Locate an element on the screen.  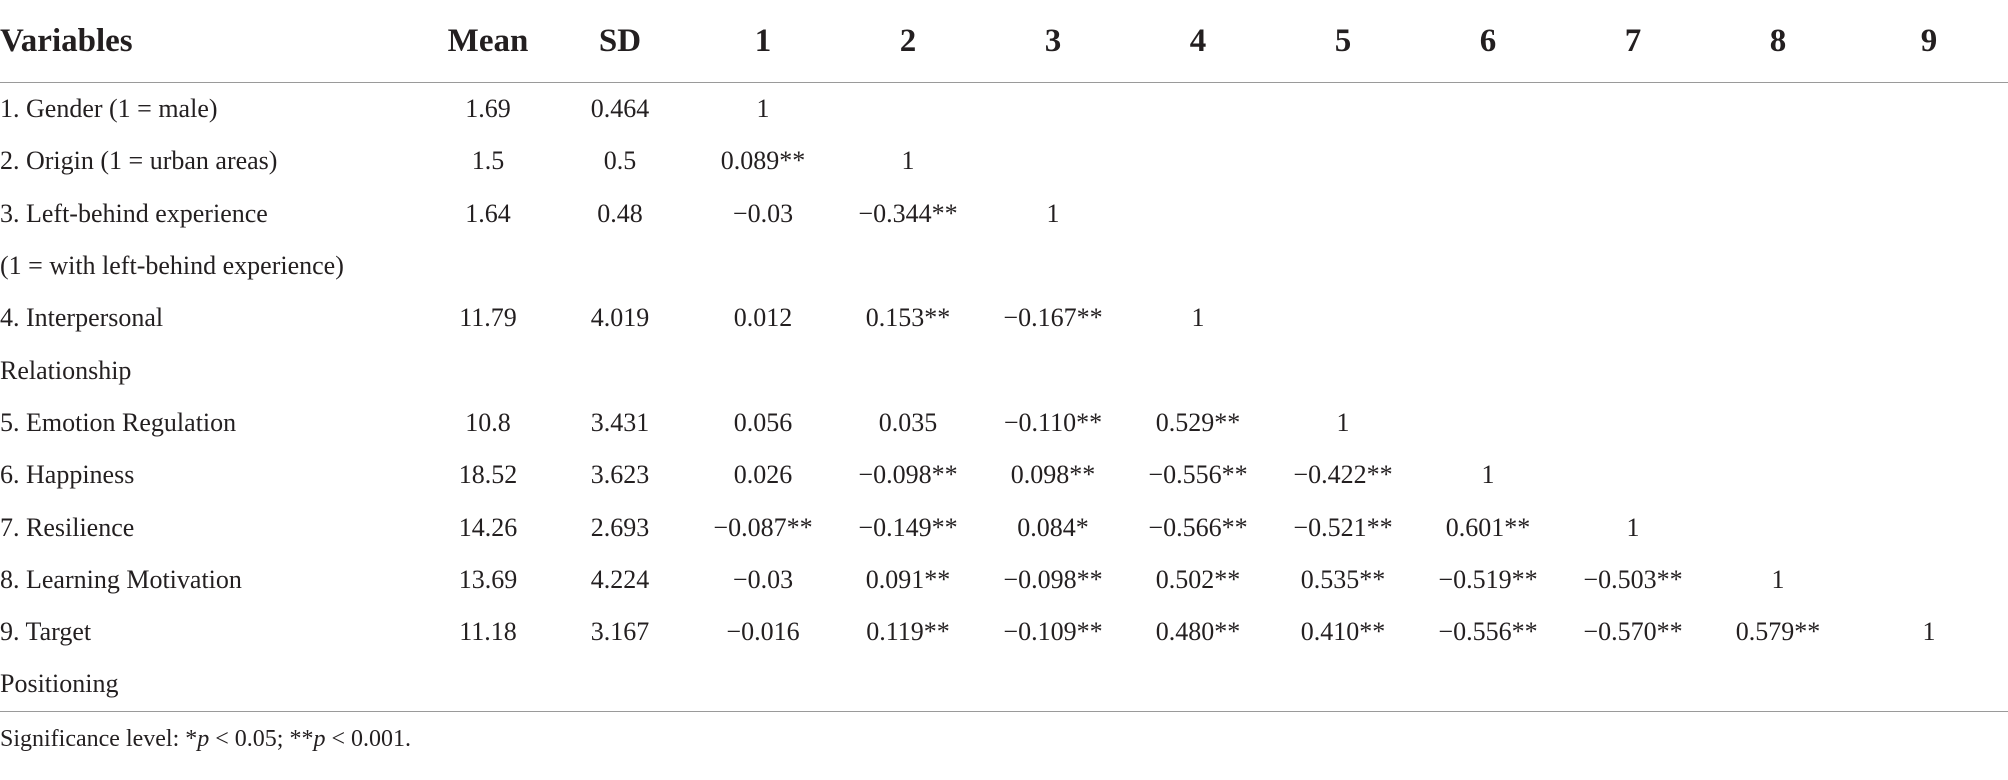
row-label-cell: 6. Happiness is located at coordinates (67, 475).